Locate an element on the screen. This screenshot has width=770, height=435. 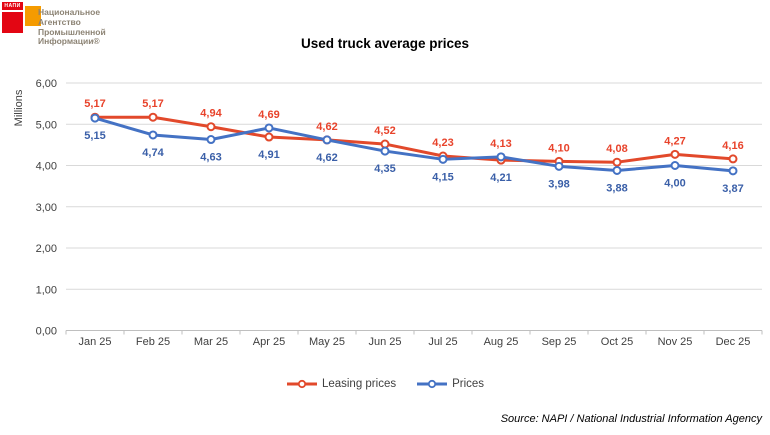
svg-text: 5,00 is located at coordinates (46, 125).